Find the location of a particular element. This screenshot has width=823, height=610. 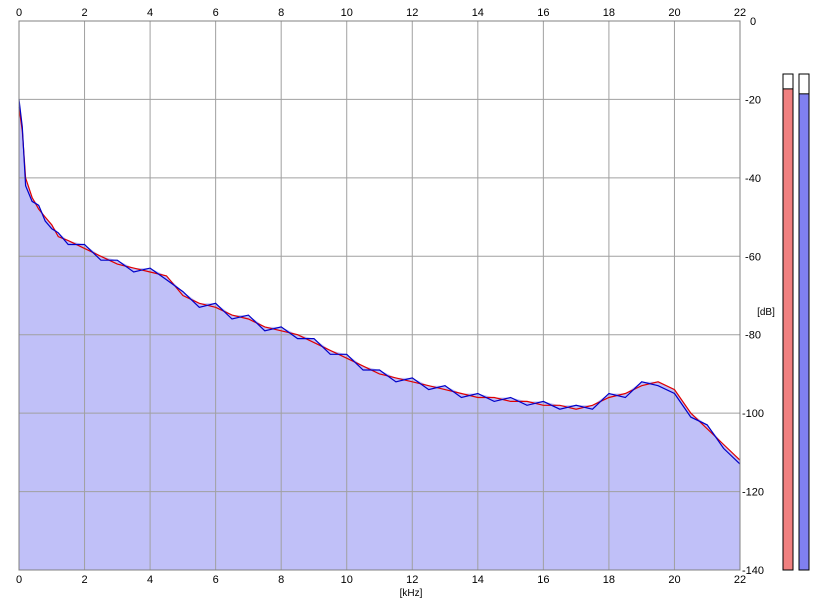

y-tick-label: -20 is located at coordinates (753, 100).